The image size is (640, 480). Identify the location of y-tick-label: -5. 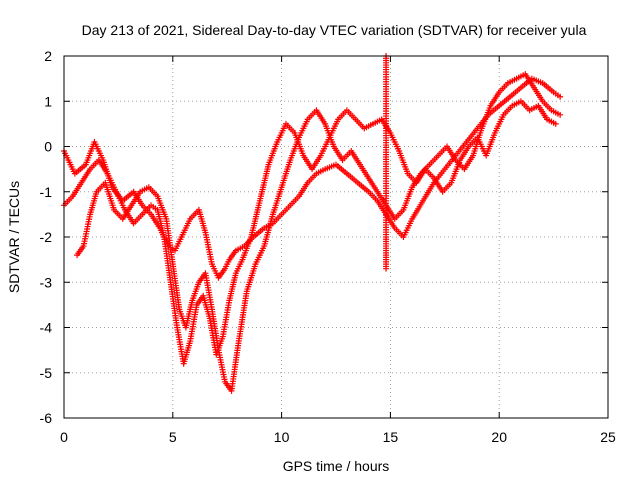
(46, 373).